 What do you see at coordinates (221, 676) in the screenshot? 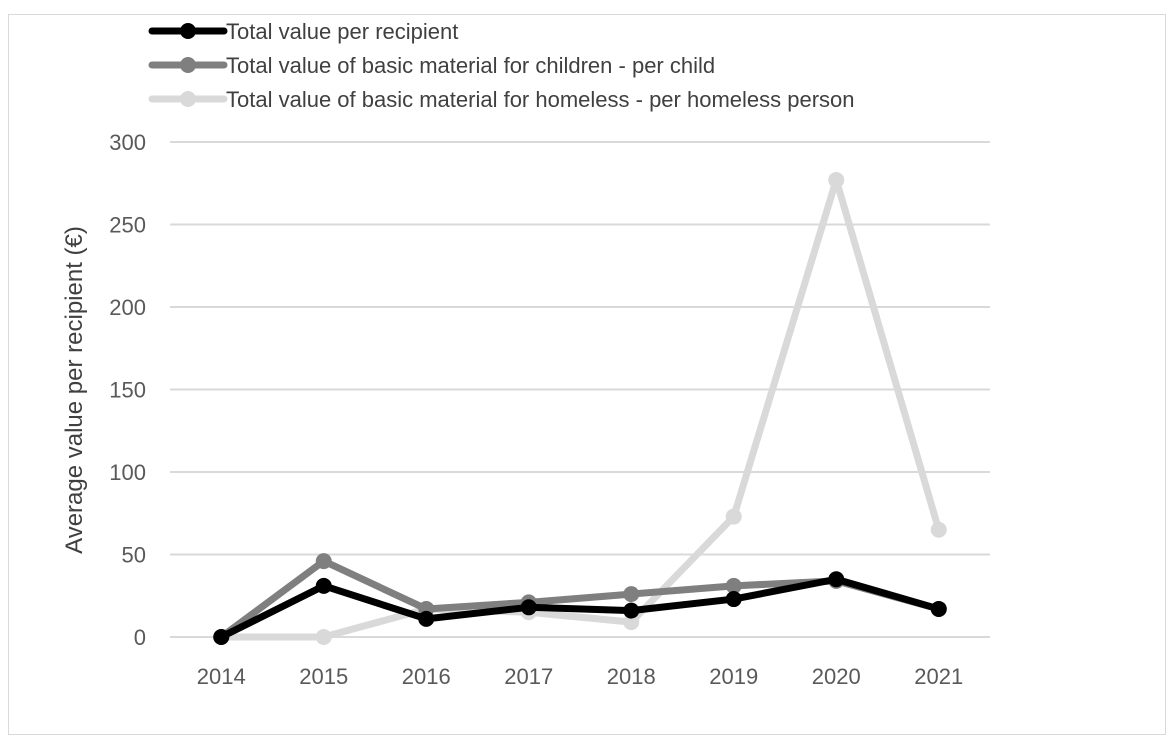
I see `x-tick-label: 2014` at bounding box center [221, 676].